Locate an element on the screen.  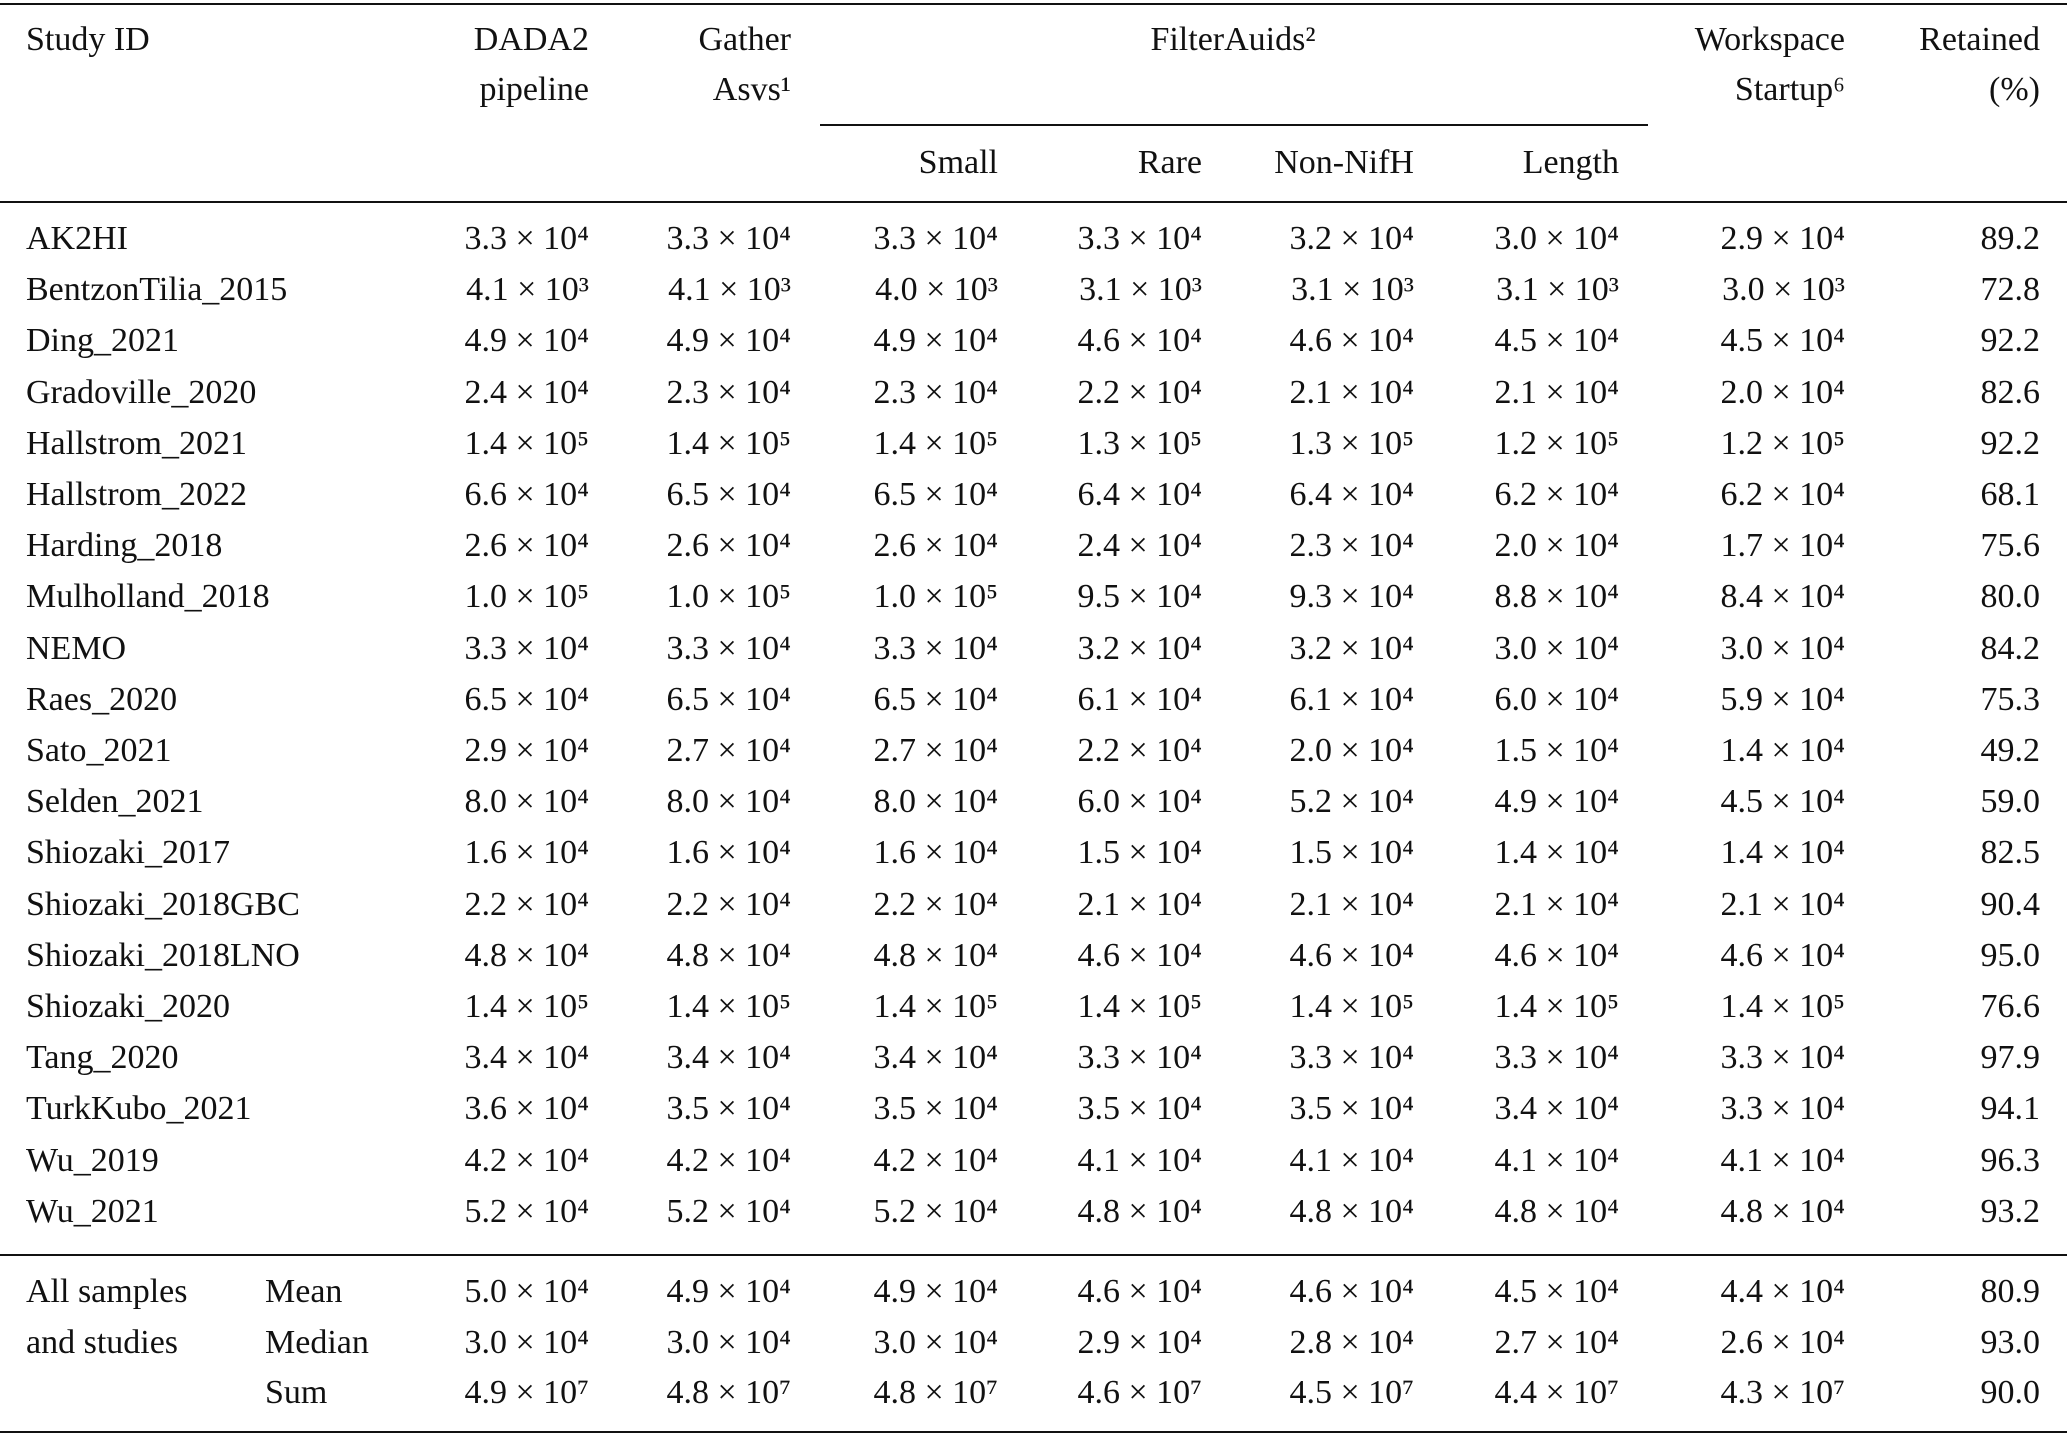
study-id: Shiozaki_2020 is located at coordinates (128, 1006).